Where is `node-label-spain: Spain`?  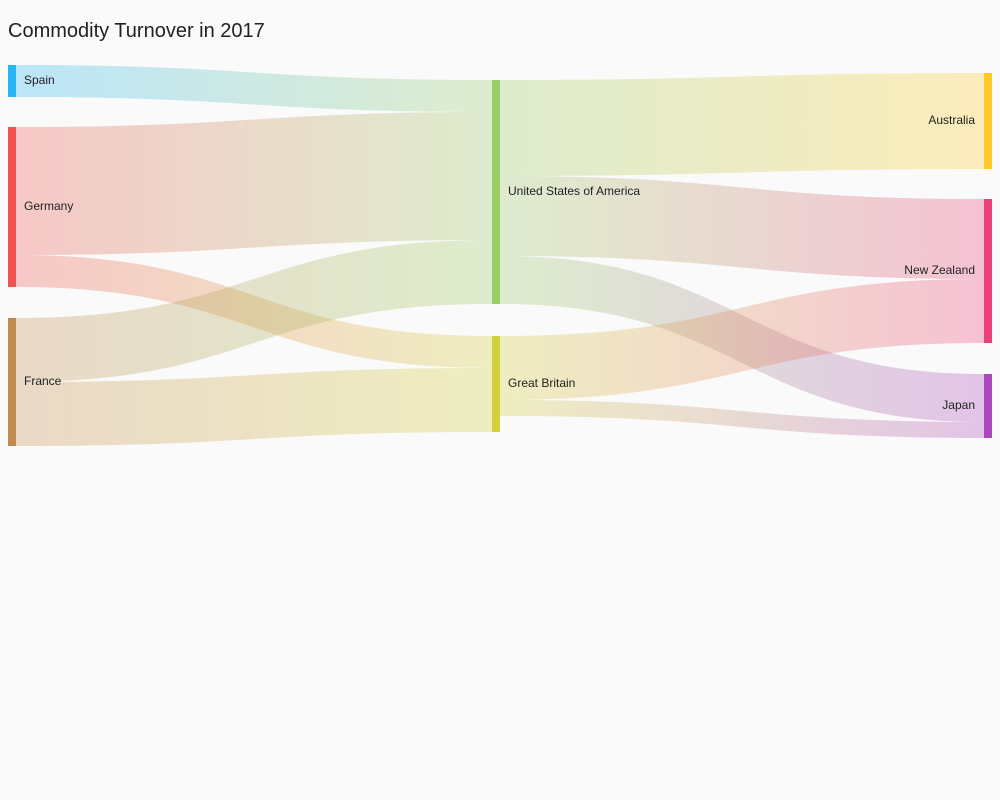
node-label-spain: Spain is located at coordinates (39, 80).